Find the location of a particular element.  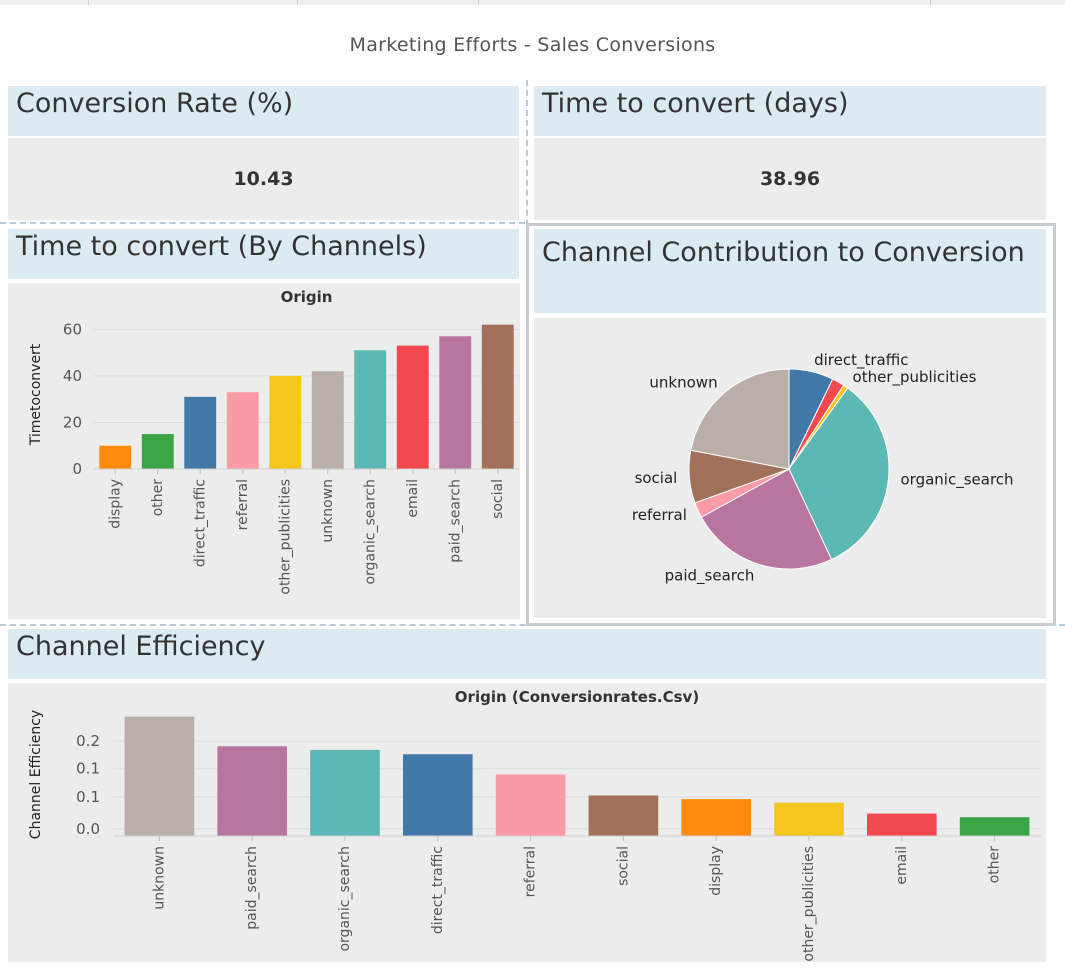

y-axis-label: Channel Efficiency is located at coordinates (36, 774).